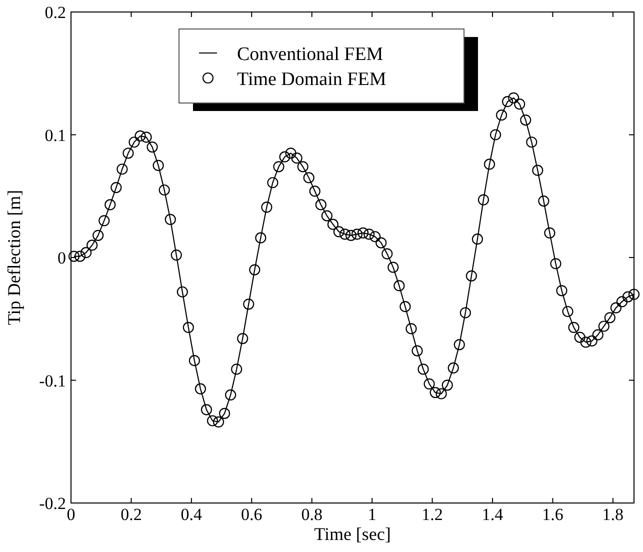 This screenshot has width=643, height=552. What do you see at coordinates (493, 514) in the screenshot?
I see `x-tick-label: 1.4` at bounding box center [493, 514].